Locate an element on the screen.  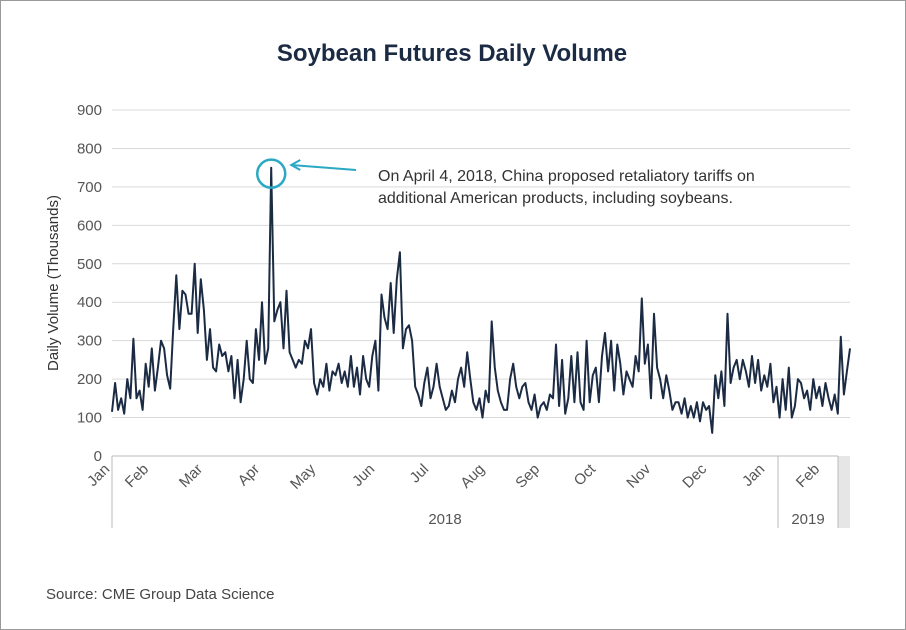
x-tick-label: Mar is located at coordinates (191, 476).